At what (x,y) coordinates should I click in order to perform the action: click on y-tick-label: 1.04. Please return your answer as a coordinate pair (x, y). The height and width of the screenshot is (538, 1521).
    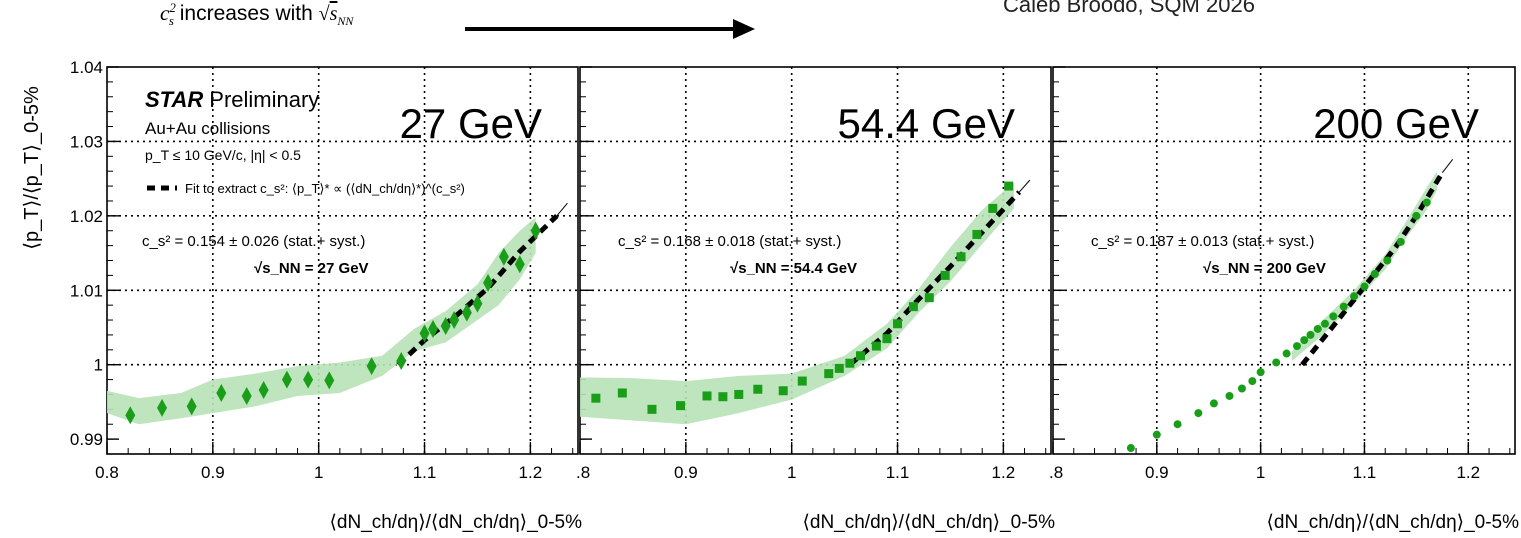
    Looking at the image, I should click on (86, 67).